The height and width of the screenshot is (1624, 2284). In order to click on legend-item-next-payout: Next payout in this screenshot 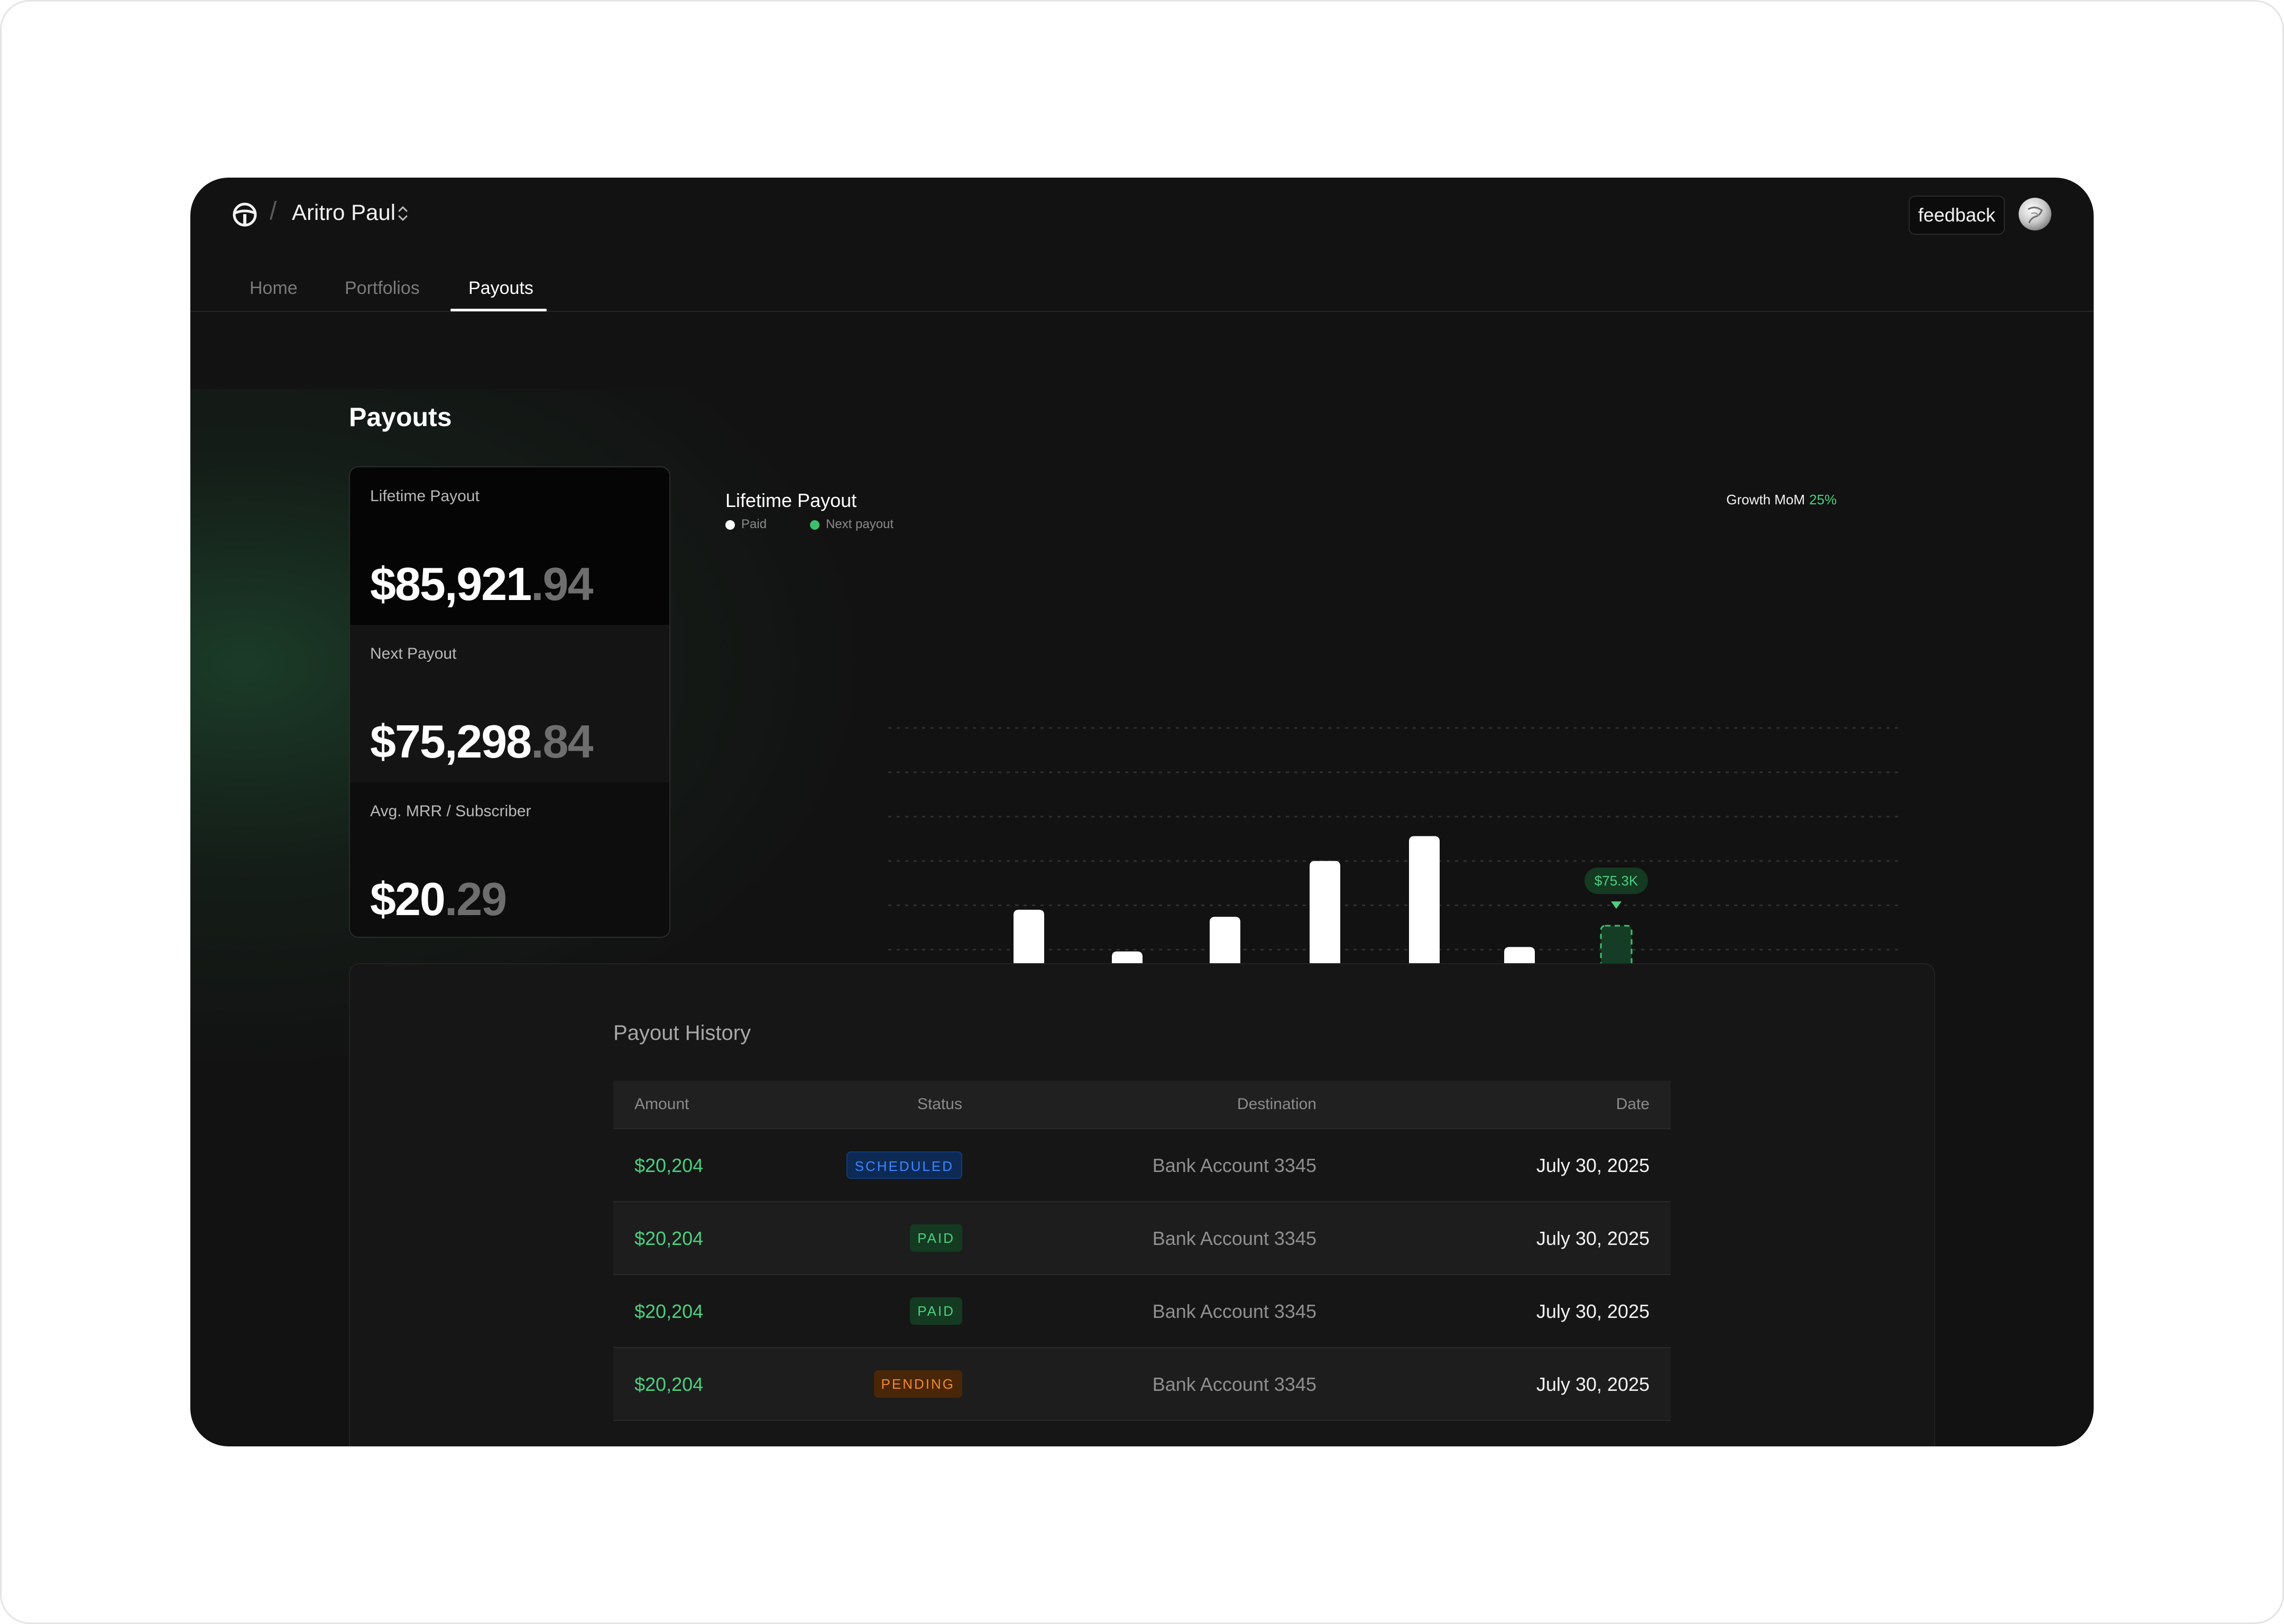, I will do `click(852, 524)`.